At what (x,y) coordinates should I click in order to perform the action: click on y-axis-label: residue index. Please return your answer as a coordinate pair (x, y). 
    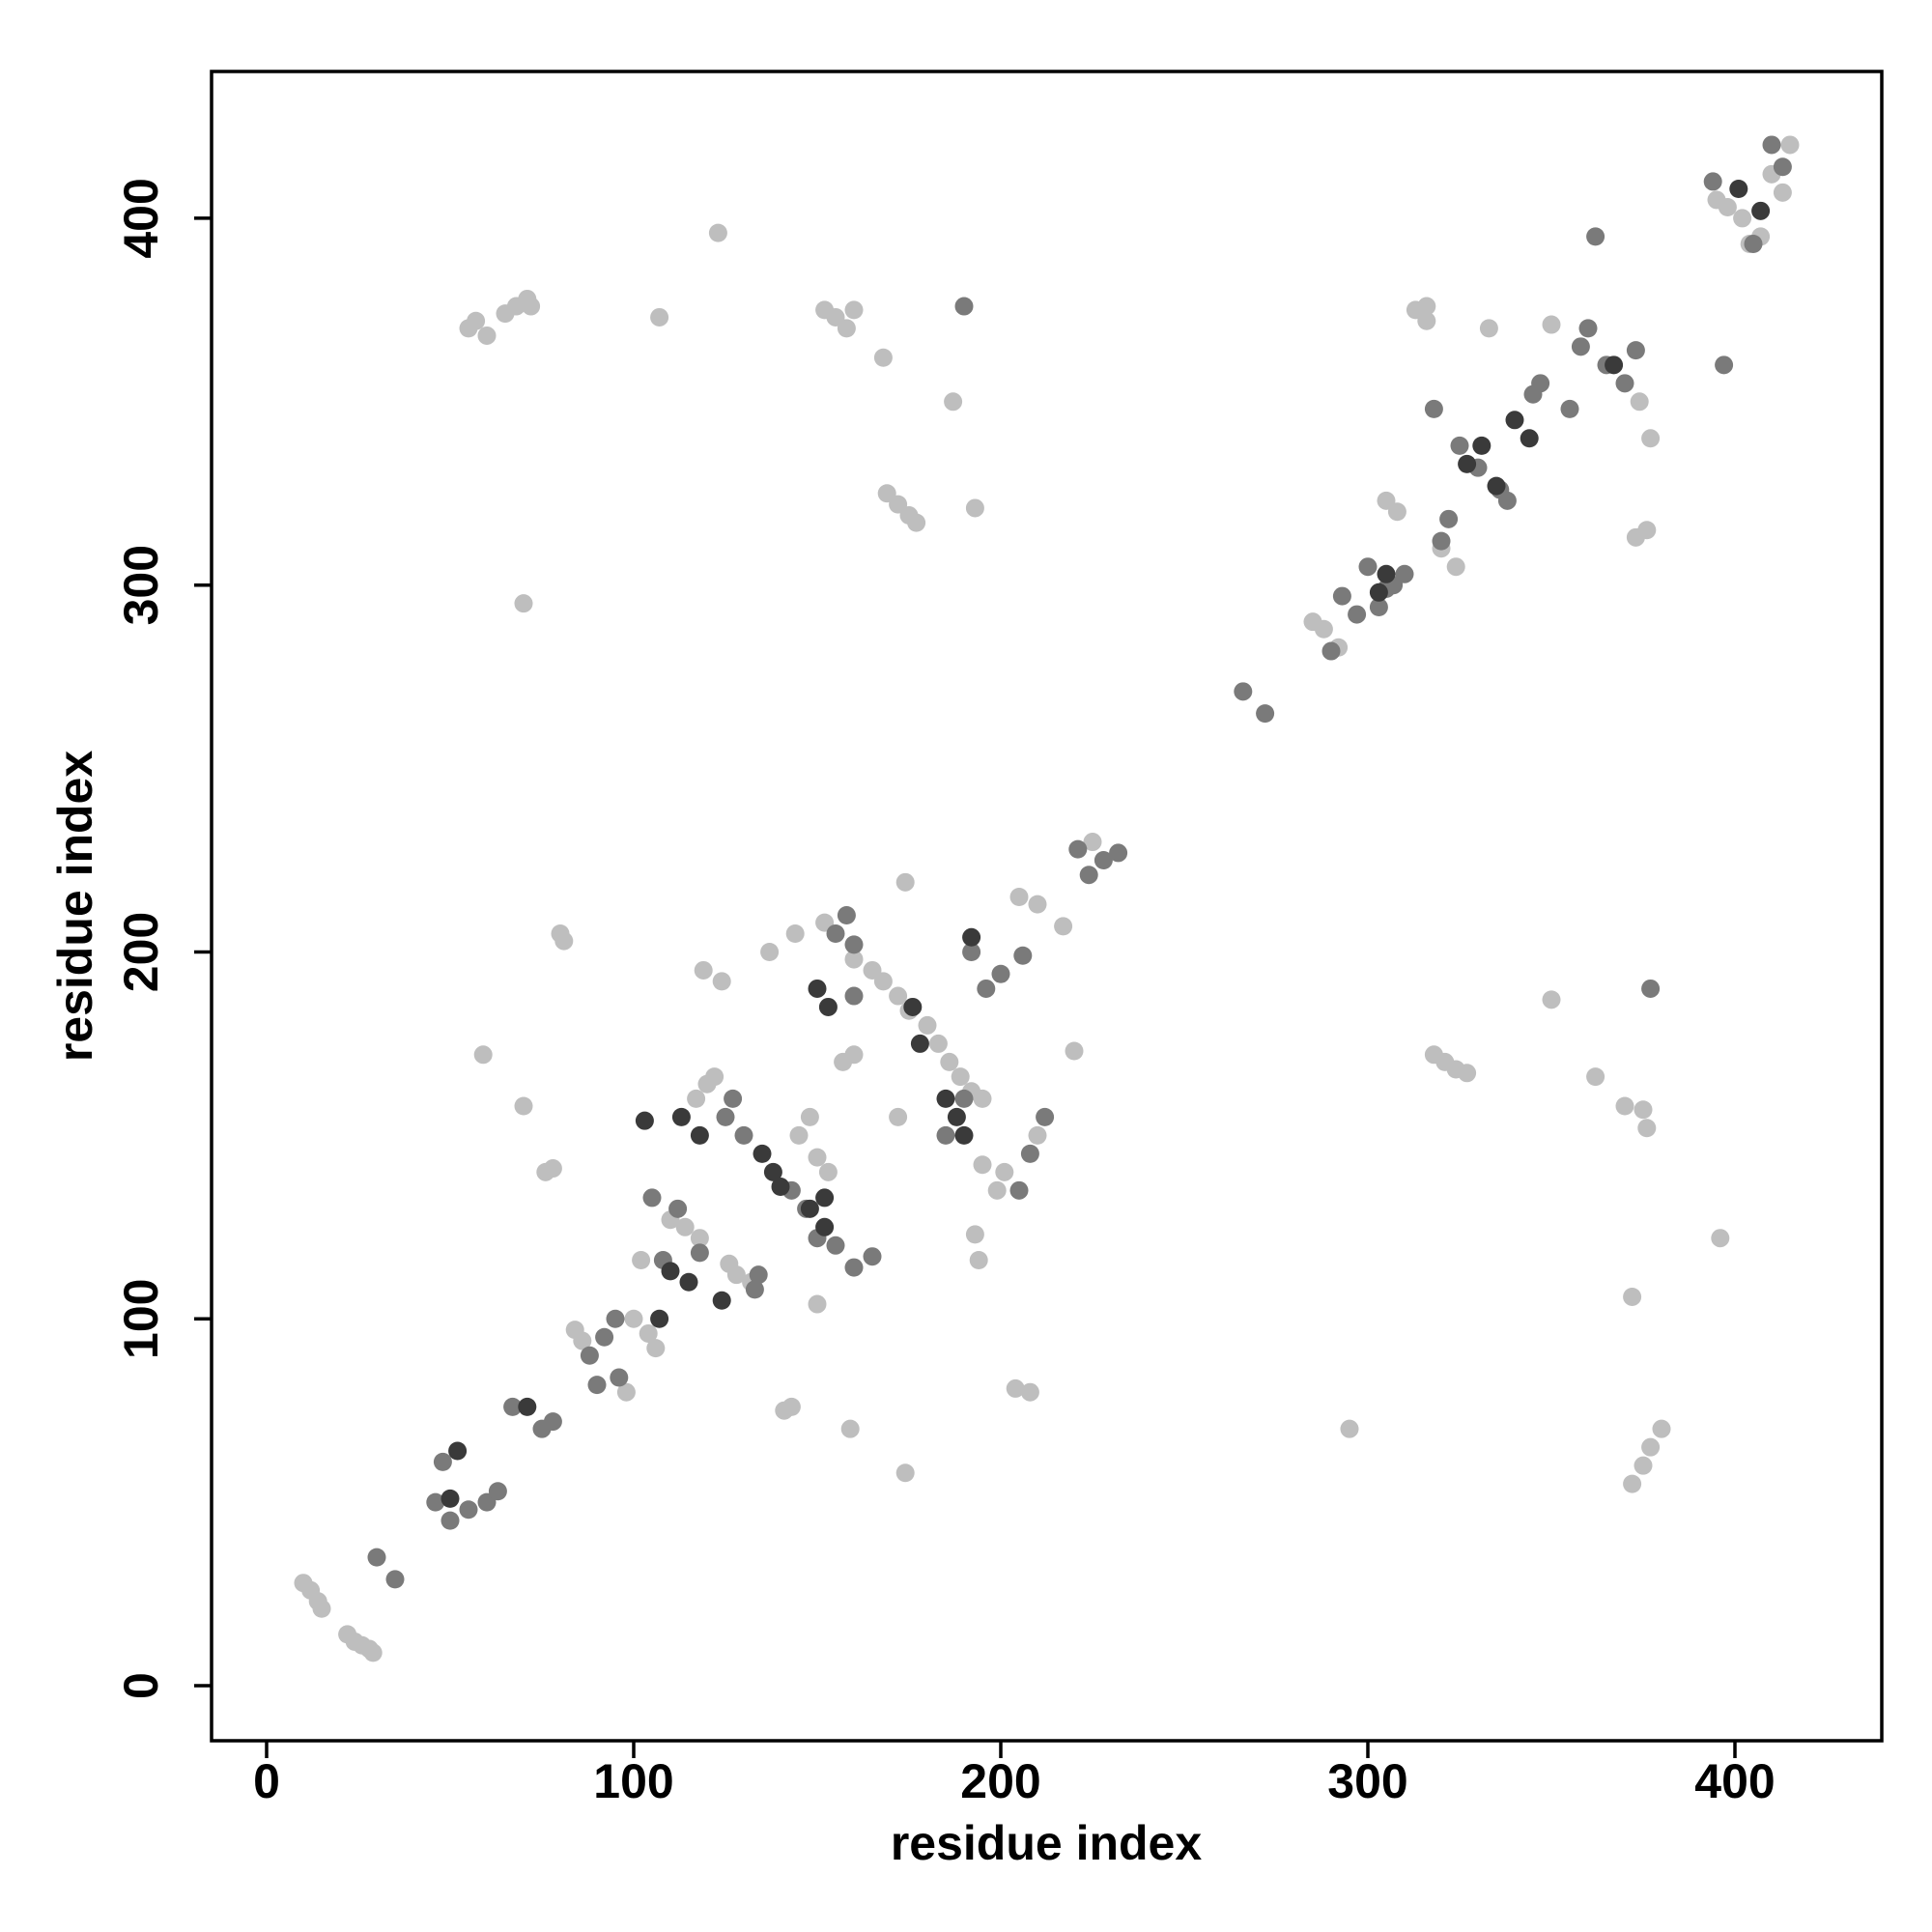
    Looking at the image, I should click on (75, 907).